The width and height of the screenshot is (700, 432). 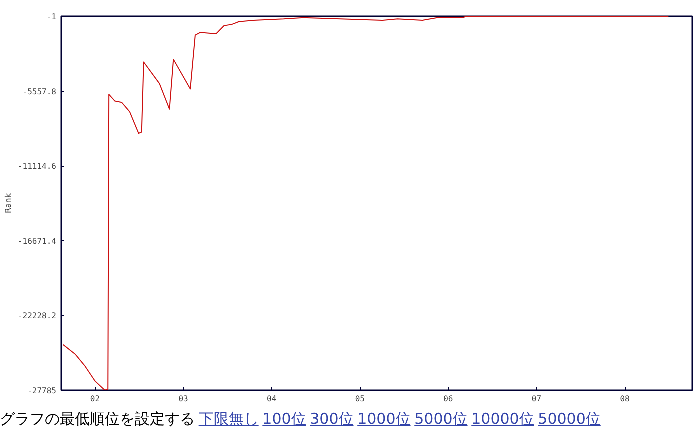 I want to click on x-tick-label: 02, so click(x=95, y=399).